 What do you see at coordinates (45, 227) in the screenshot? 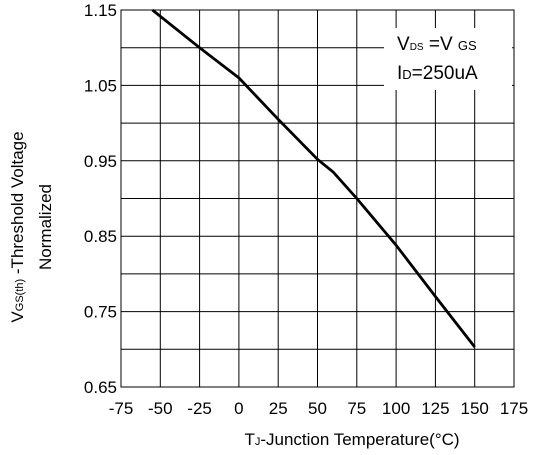
I see `y-axis-title-line2: Normalized` at bounding box center [45, 227].